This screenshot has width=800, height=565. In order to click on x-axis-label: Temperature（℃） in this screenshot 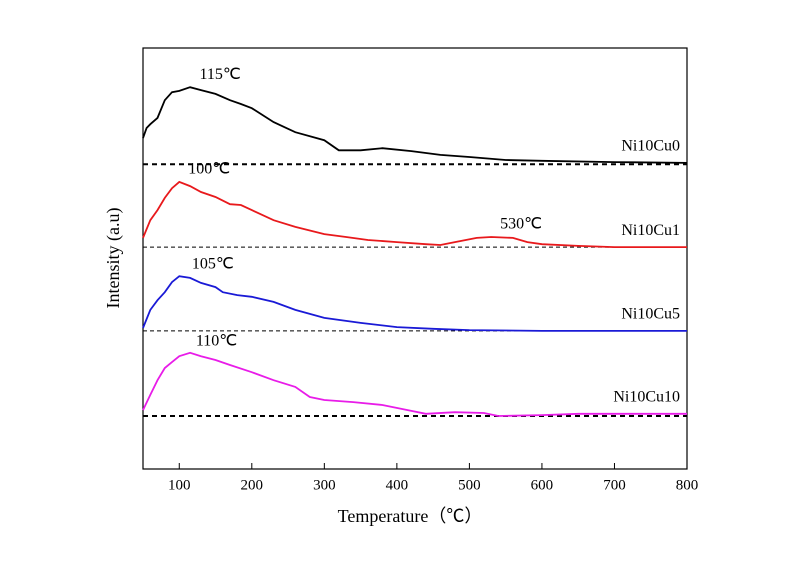, I will do `click(410, 516)`.